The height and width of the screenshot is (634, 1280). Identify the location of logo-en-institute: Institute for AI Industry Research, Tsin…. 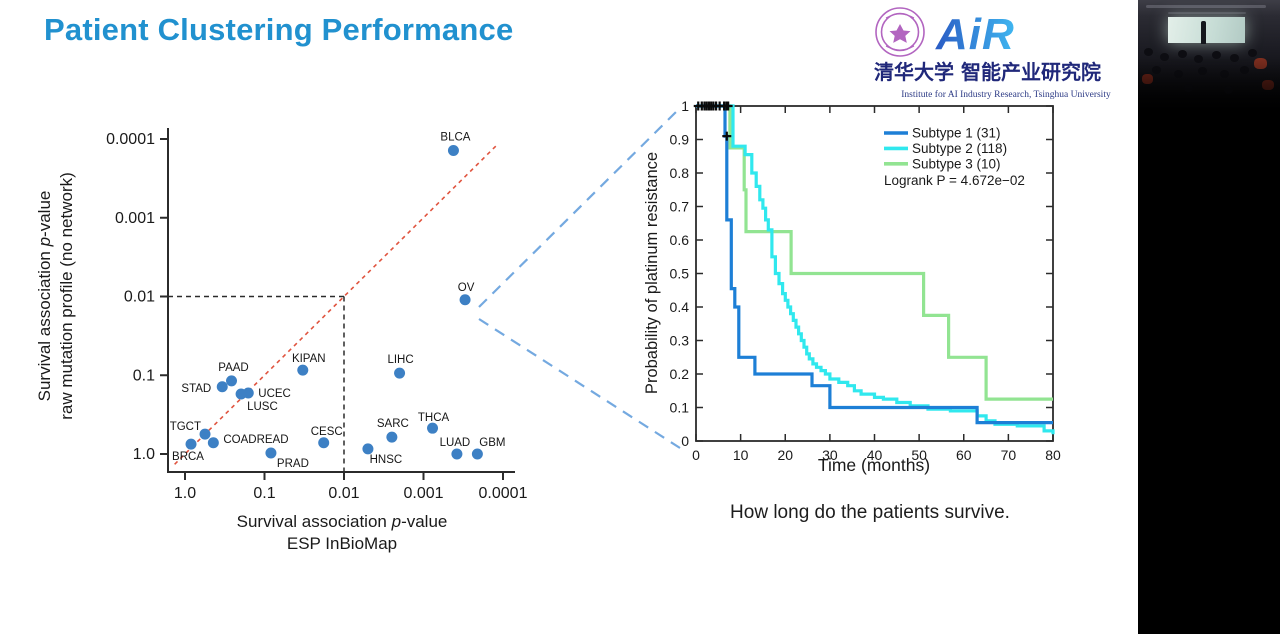
(1006, 94).